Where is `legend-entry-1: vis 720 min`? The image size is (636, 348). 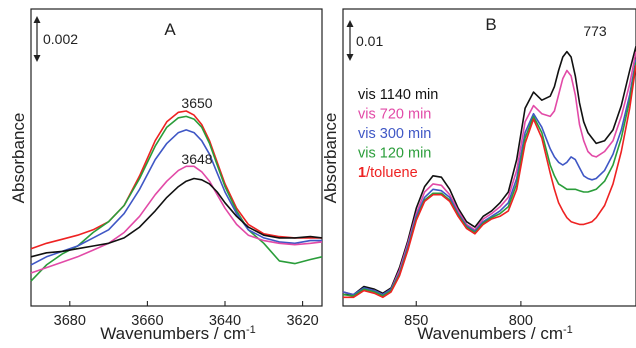 legend-entry-1: vis 720 min is located at coordinates (394, 115).